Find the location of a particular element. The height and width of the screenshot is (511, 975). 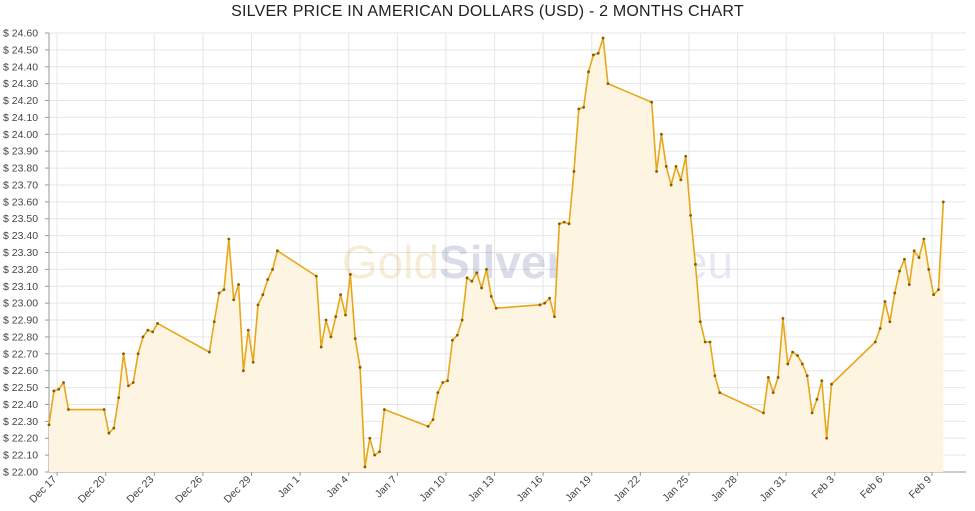

y-tick-label: $ 24.20 is located at coordinates (20, 101).